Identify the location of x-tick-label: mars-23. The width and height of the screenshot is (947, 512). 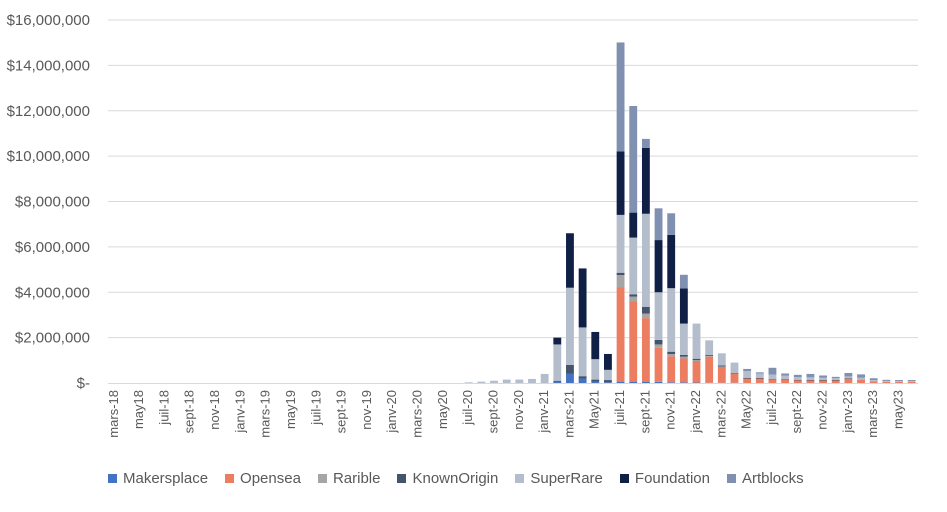
(872, 414).